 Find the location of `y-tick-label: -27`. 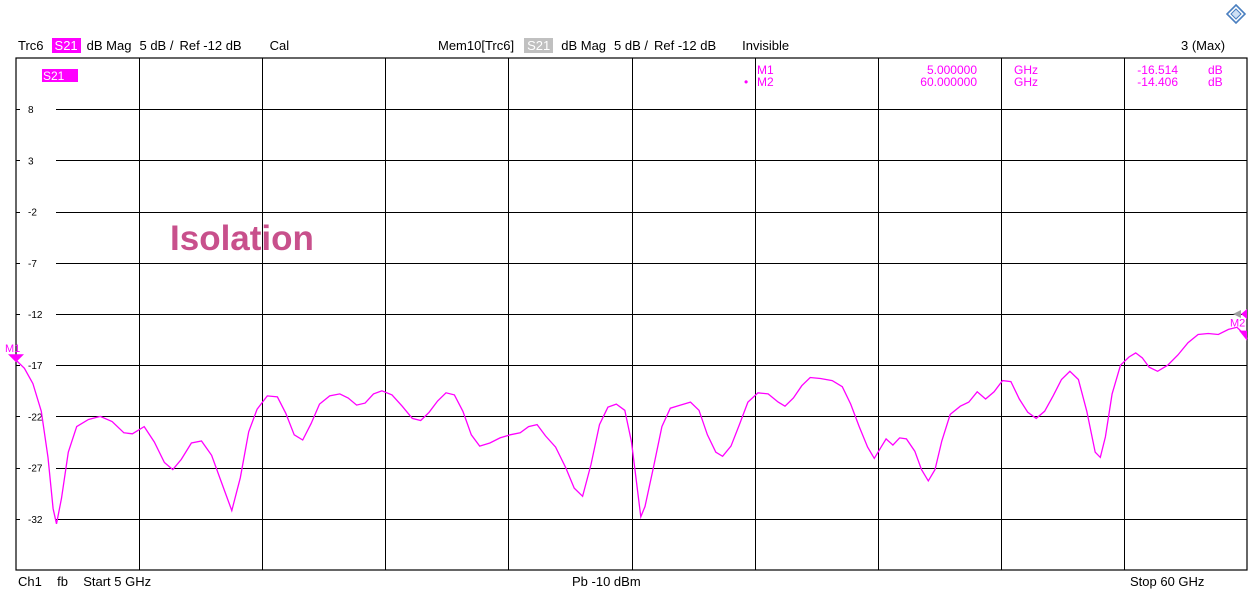

y-tick-label: -27 is located at coordinates (35, 469).